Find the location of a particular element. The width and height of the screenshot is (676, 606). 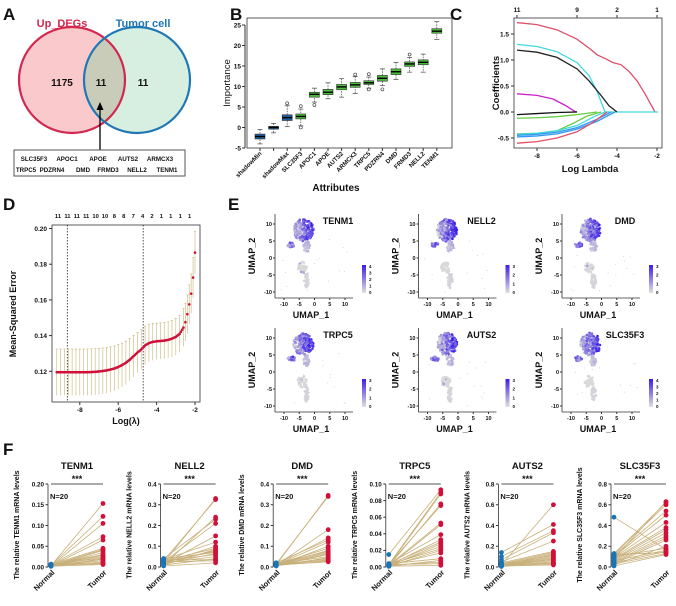

panel-label-E: E is located at coordinates (233, 204).